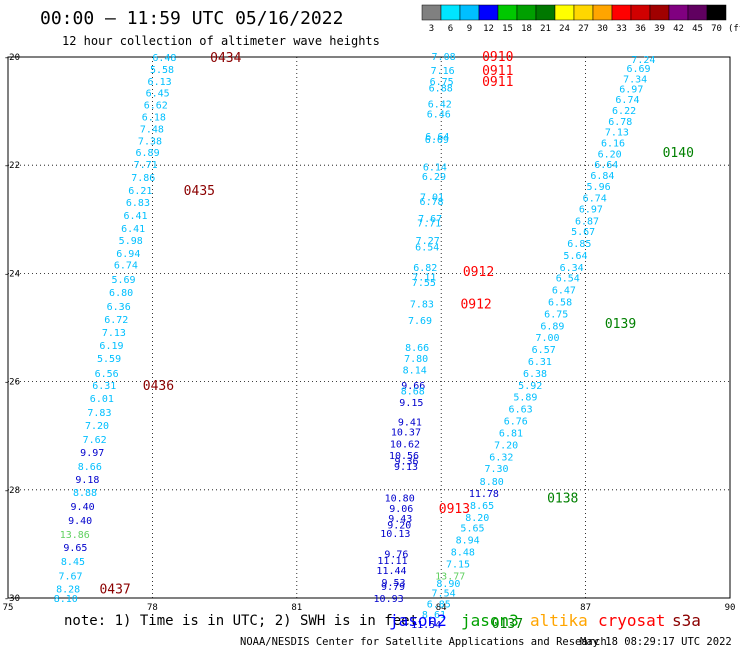 This screenshot has height=650, width=740. I want to click on swh-value: 7.80, so click(416, 359).